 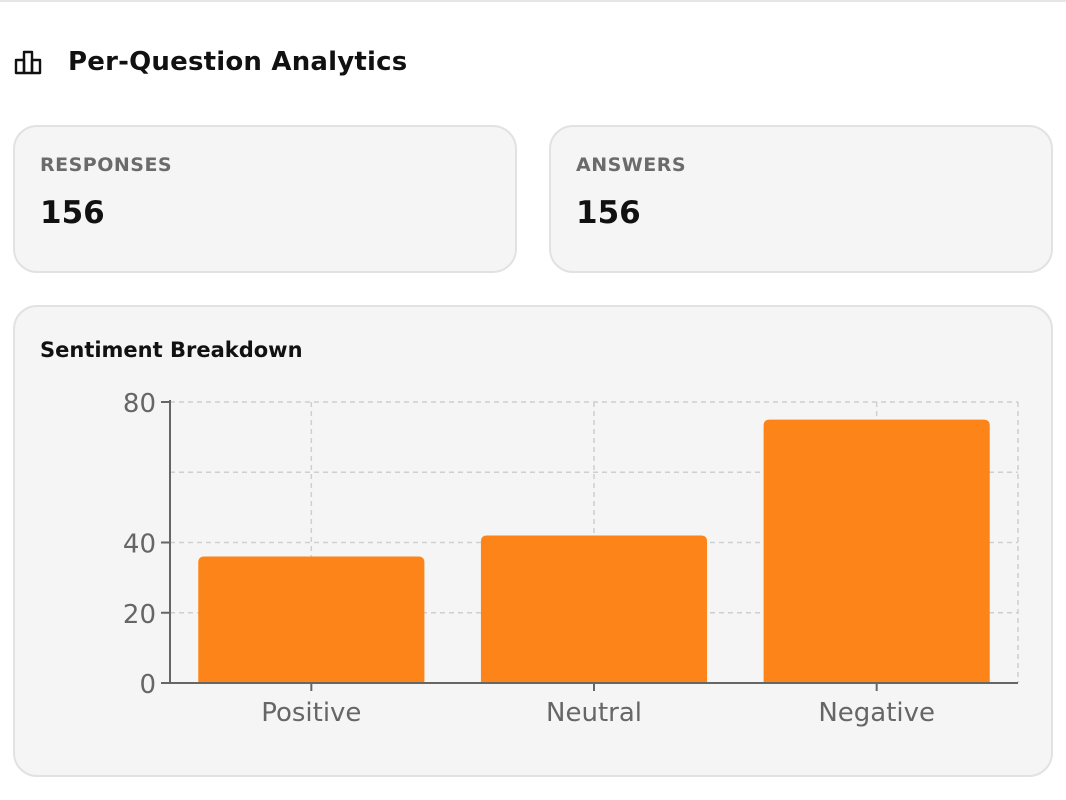 What do you see at coordinates (801, 199) in the screenshot?
I see `answers-card: ANSWERS 156` at bounding box center [801, 199].